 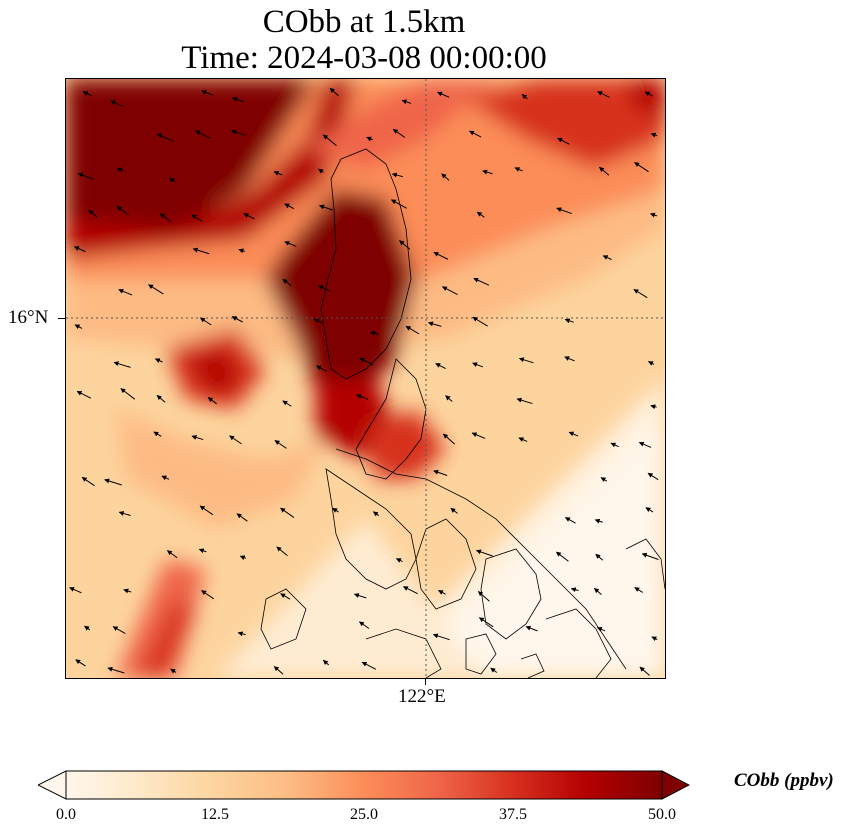 I want to click on colorbar-tick-label: 37.5, so click(x=513, y=814).